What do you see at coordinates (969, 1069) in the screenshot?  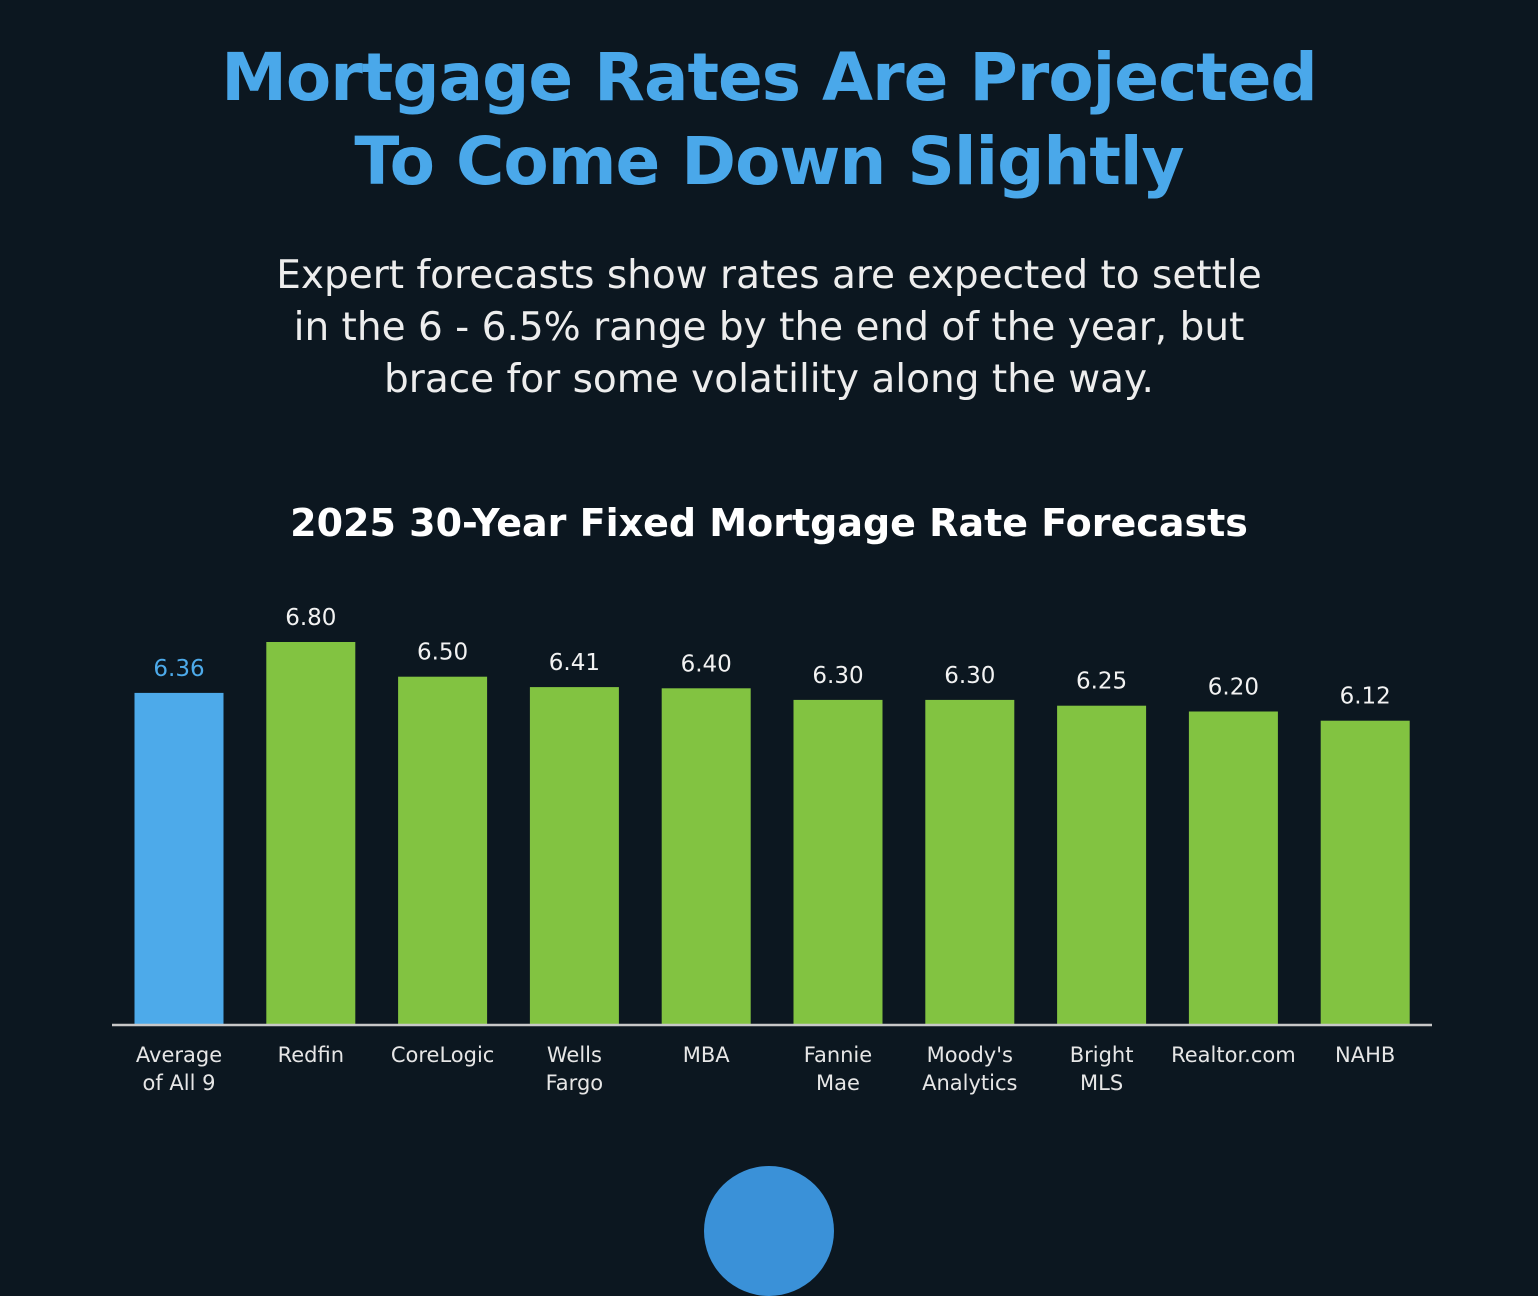 I see `category-label-6: Moody's Analytics` at bounding box center [969, 1069].